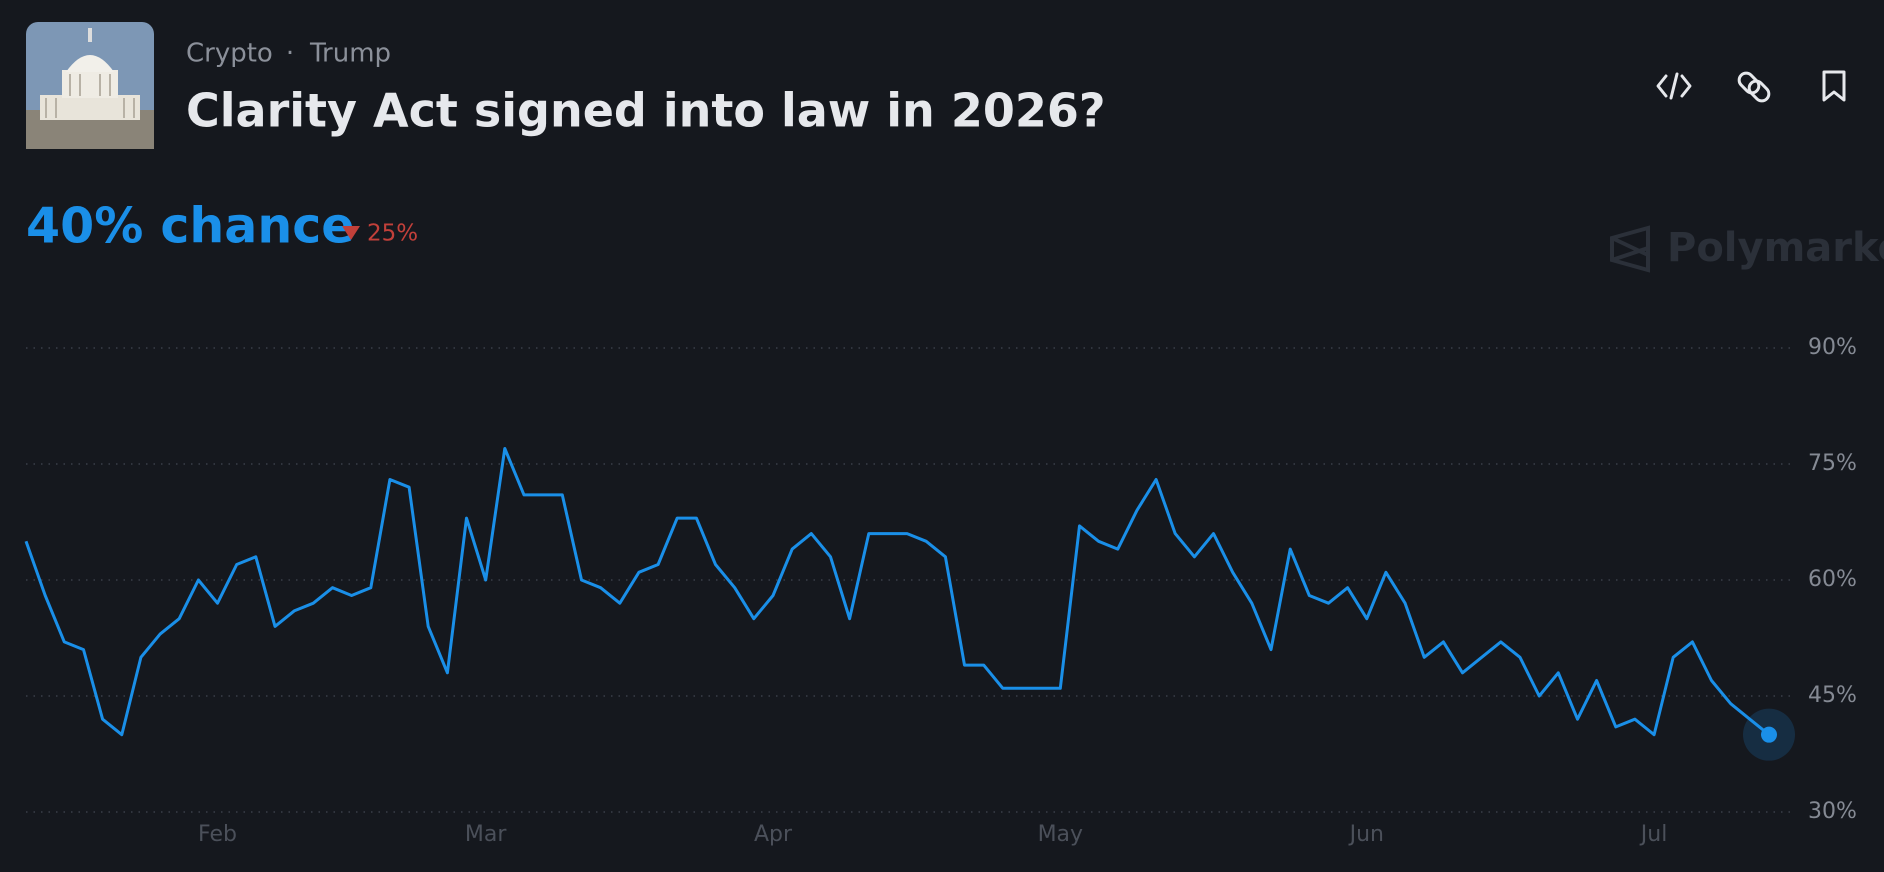 The width and height of the screenshot is (1884, 872). What do you see at coordinates (1753, 86) in the screenshot?
I see `copy-link-button` at bounding box center [1753, 86].